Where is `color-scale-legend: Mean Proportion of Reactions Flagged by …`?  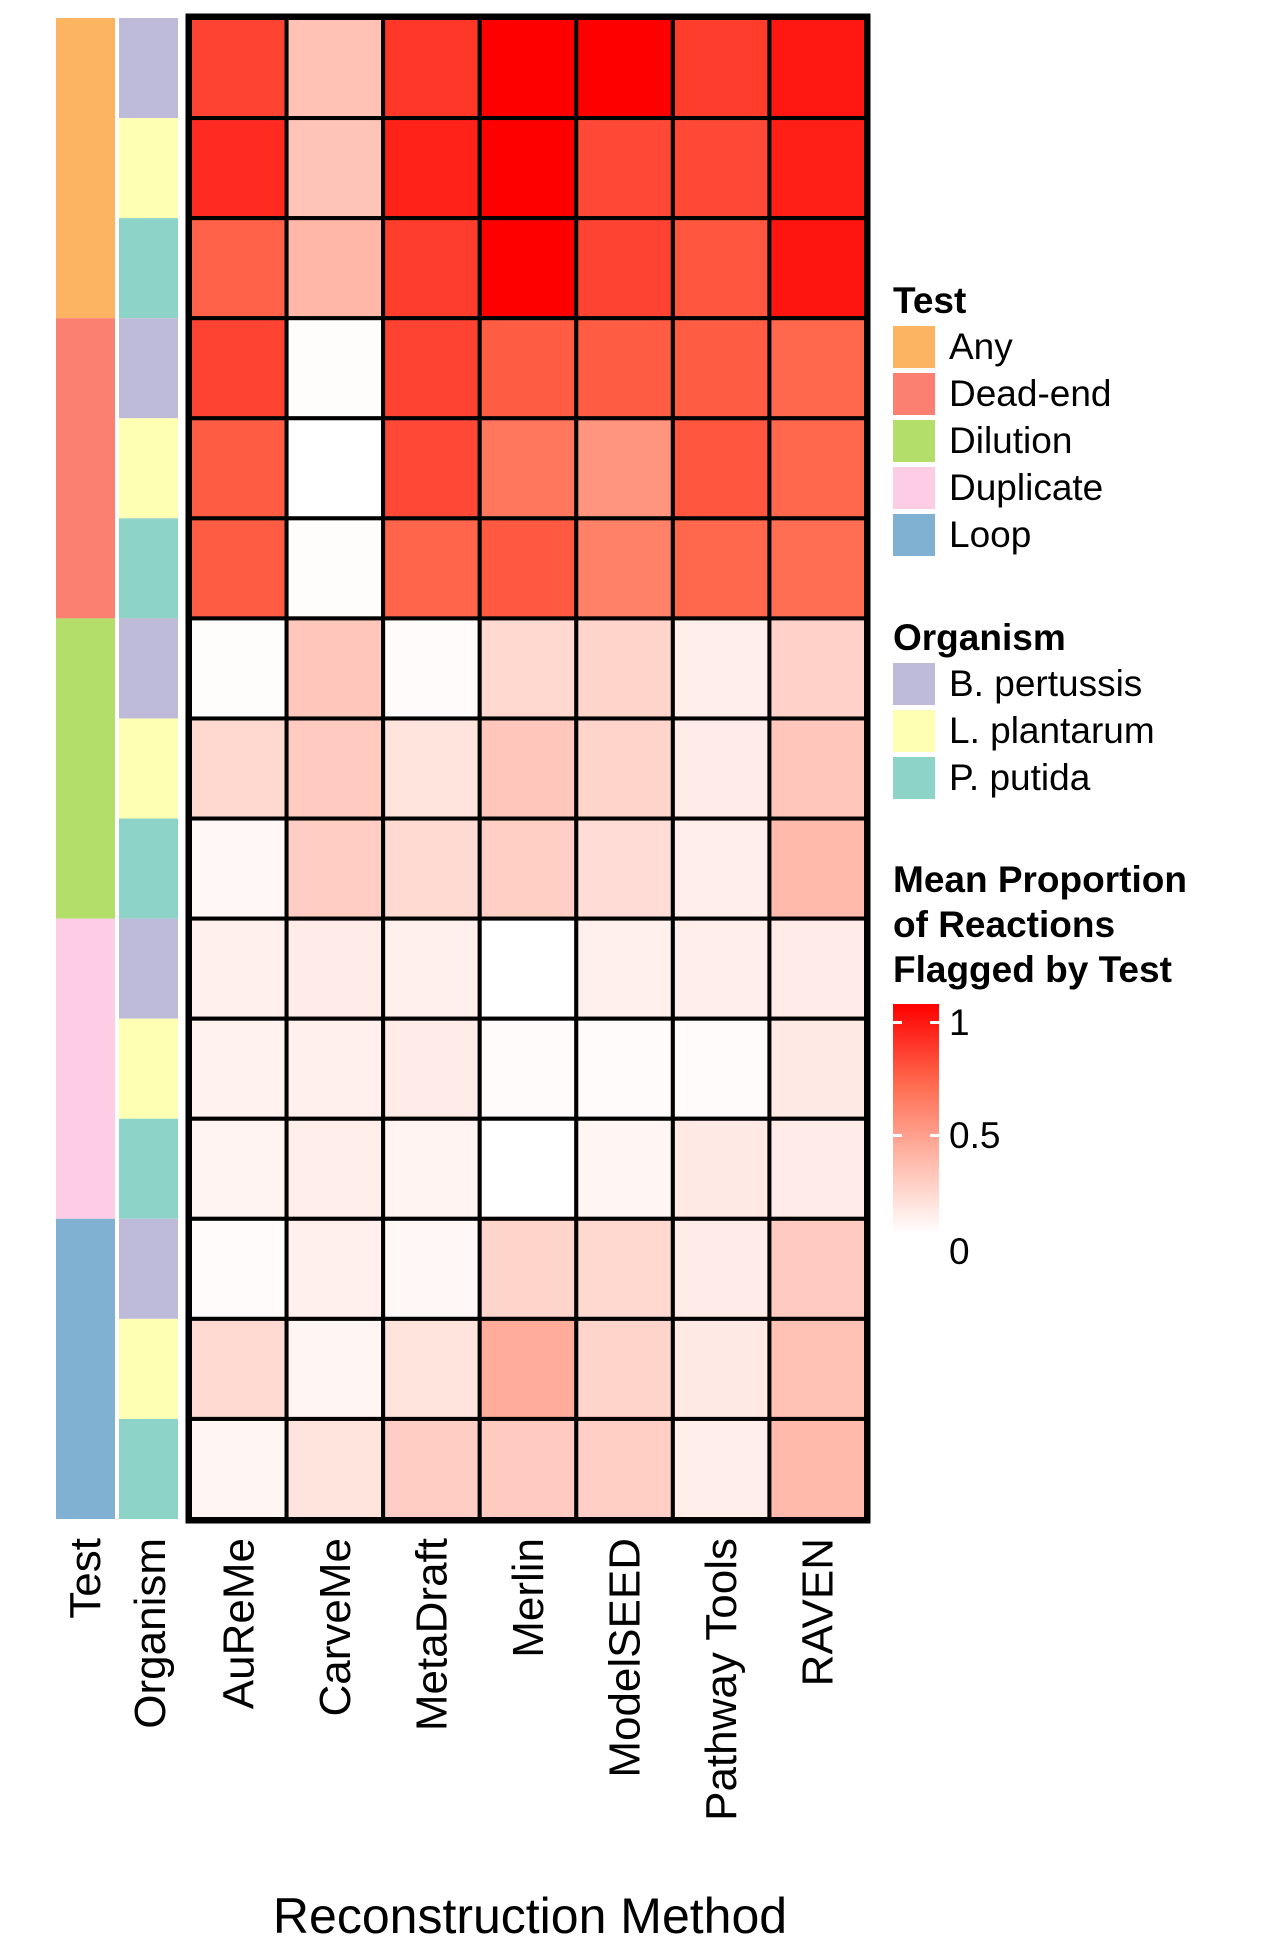 color-scale-legend: Mean Proportion of Reactions Flagged by … is located at coordinates (1040, 1063).